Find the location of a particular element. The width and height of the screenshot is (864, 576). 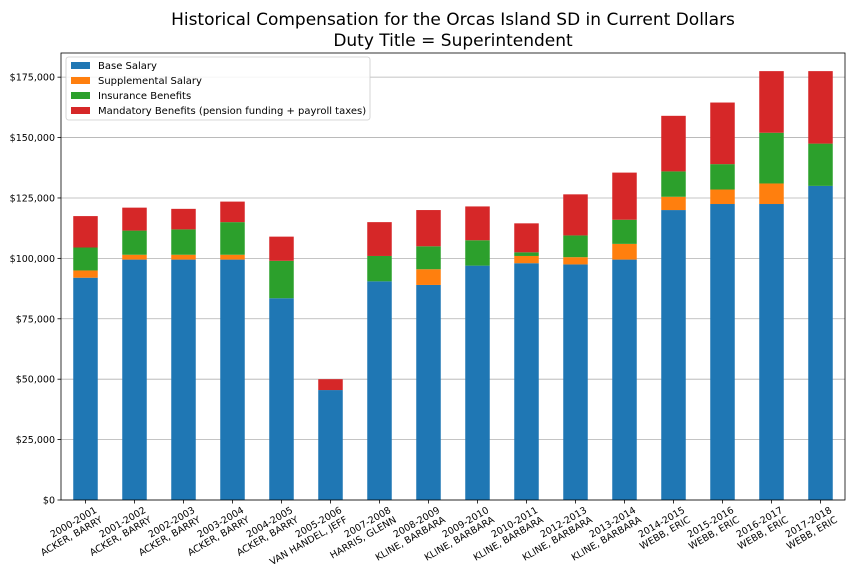

x-tick-label: 2017-2018WEBB, ERIC is located at coordinates (810, 528).